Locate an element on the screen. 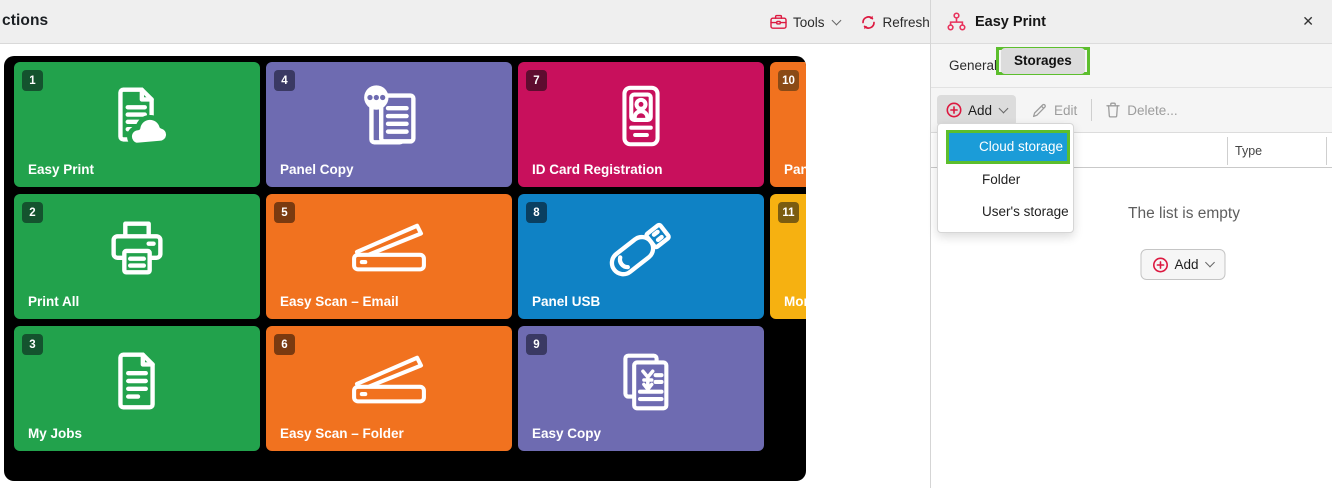 The width and height of the screenshot is (1332, 488). close-icon: ✕ is located at coordinates (1308, 21).